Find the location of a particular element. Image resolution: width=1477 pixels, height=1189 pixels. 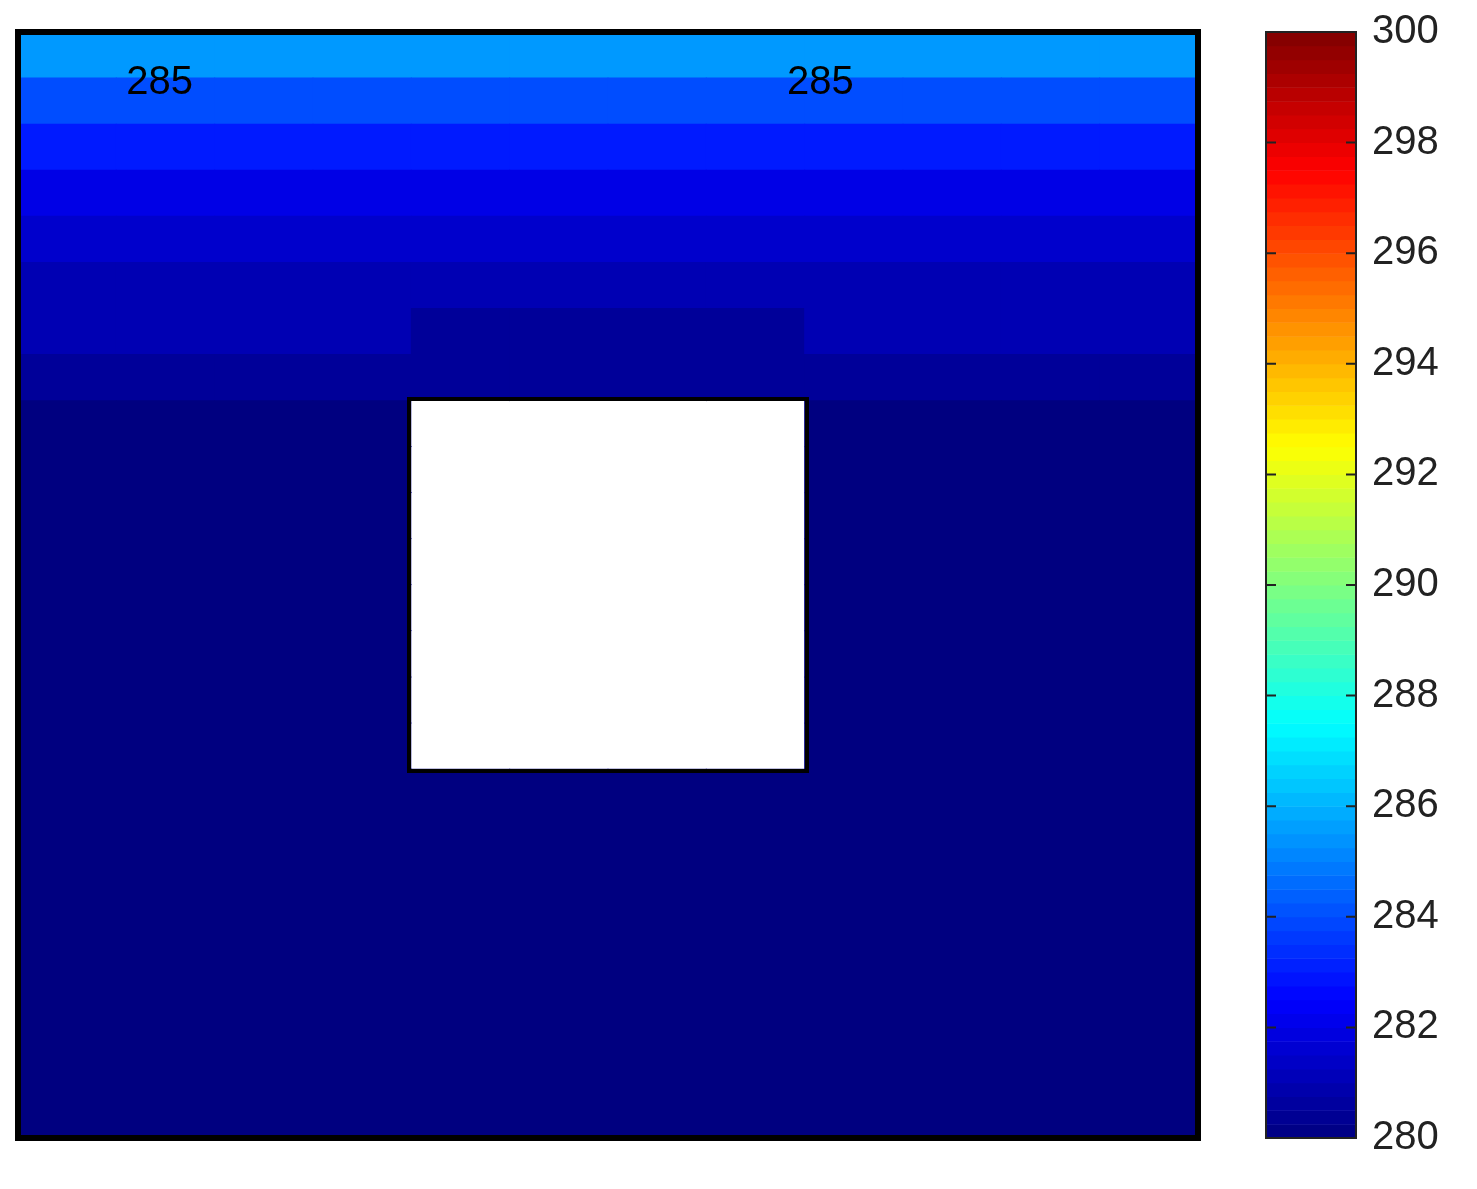

color-bar-label: 300 is located at coordinates (1405, 29).